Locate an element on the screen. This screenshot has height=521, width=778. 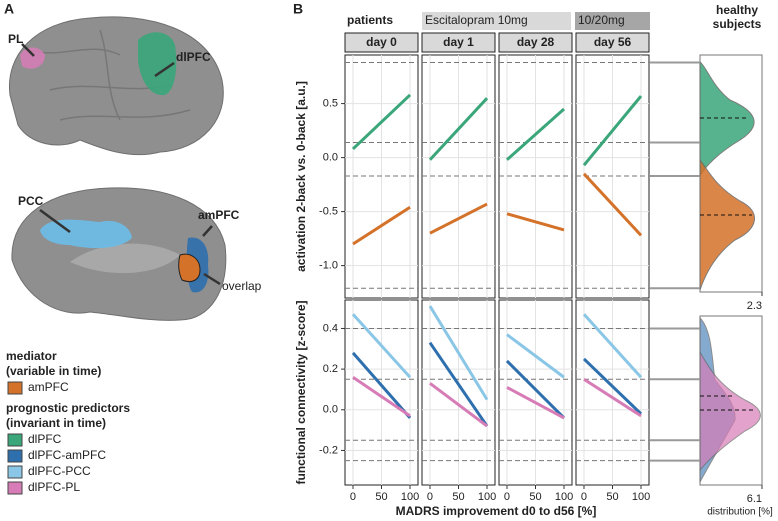
y-axis-label: functional connectivity [z-score] is located at coordinates (301, 392).